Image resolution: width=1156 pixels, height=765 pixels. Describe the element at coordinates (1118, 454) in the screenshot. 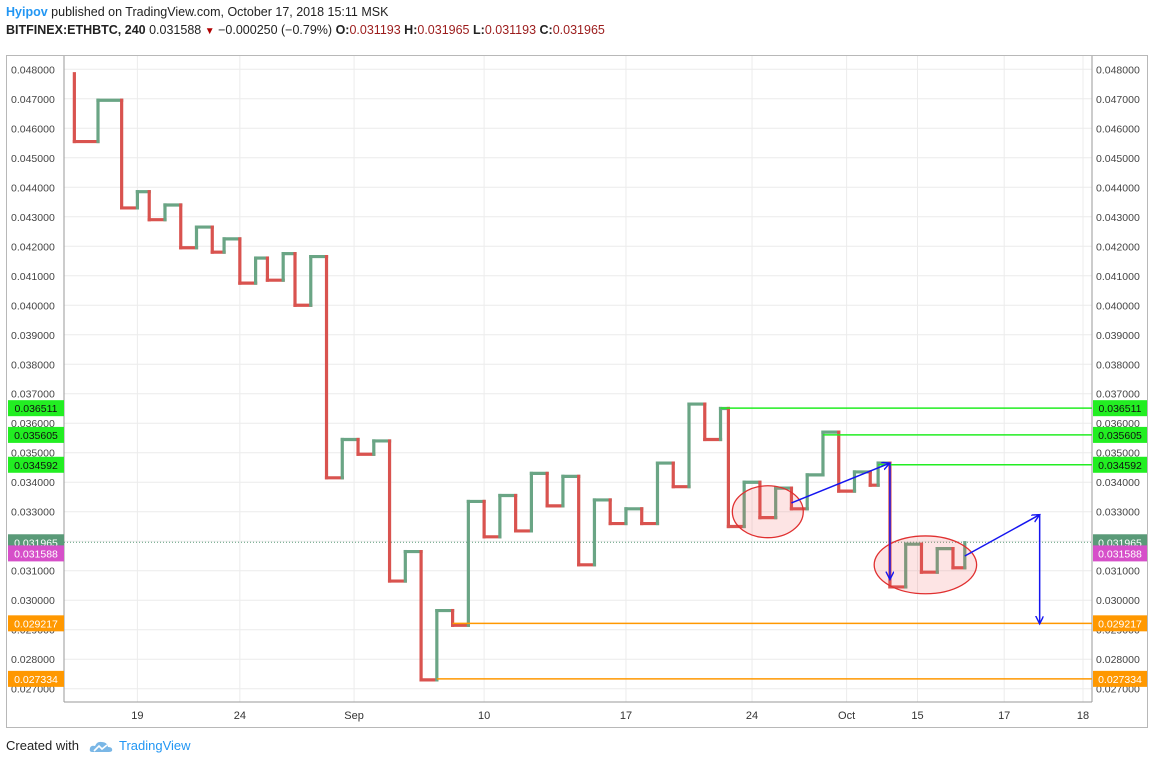

I see `y-tick-label-right: 0.035000` at that location.